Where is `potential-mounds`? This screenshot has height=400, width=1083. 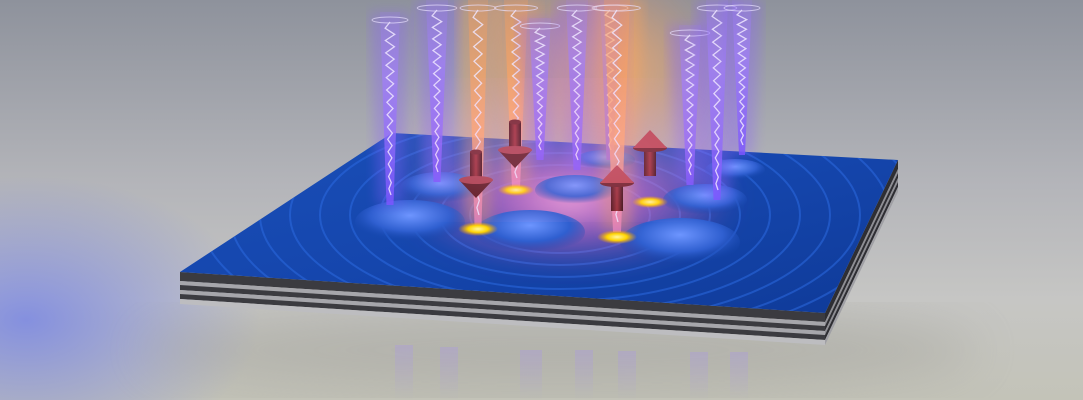
potential-mounds is located at coordinates (560, 208).